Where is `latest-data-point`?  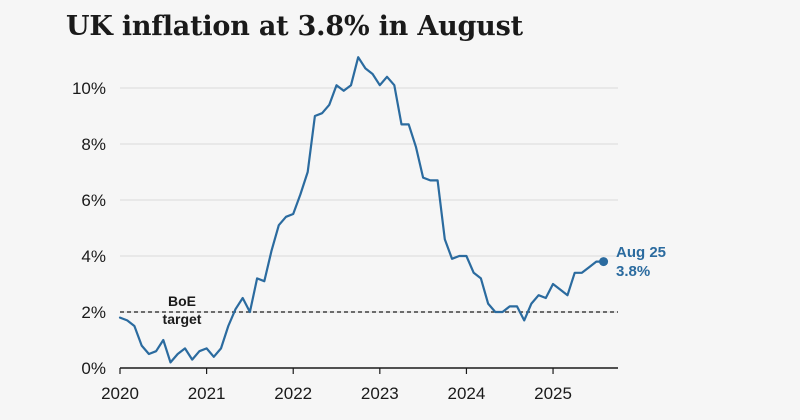 latest-data-point is located at coordinates (604, 262).